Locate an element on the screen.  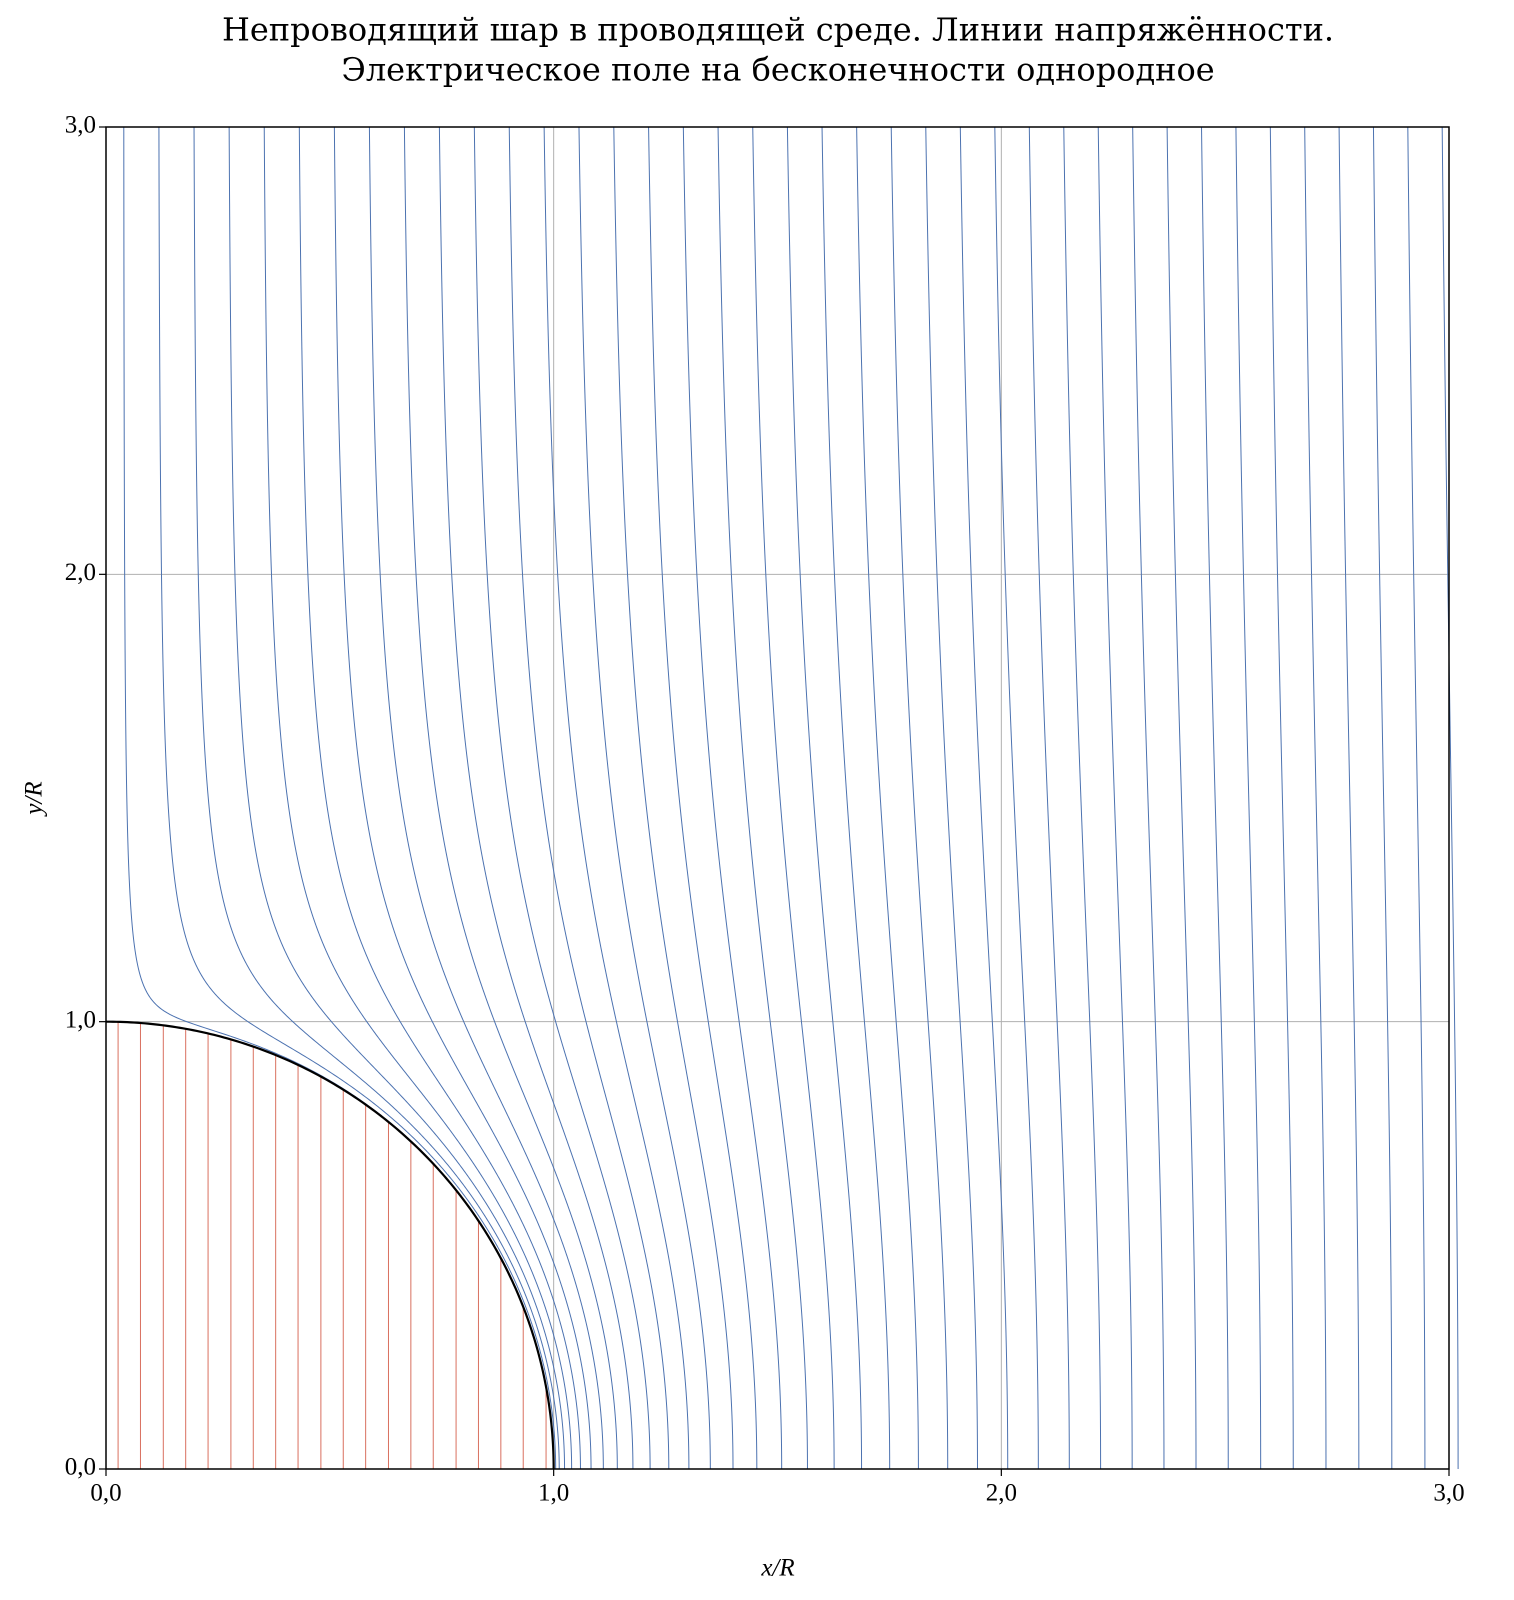
x-axis-label: x/R is located at coordinates (777, 1568).